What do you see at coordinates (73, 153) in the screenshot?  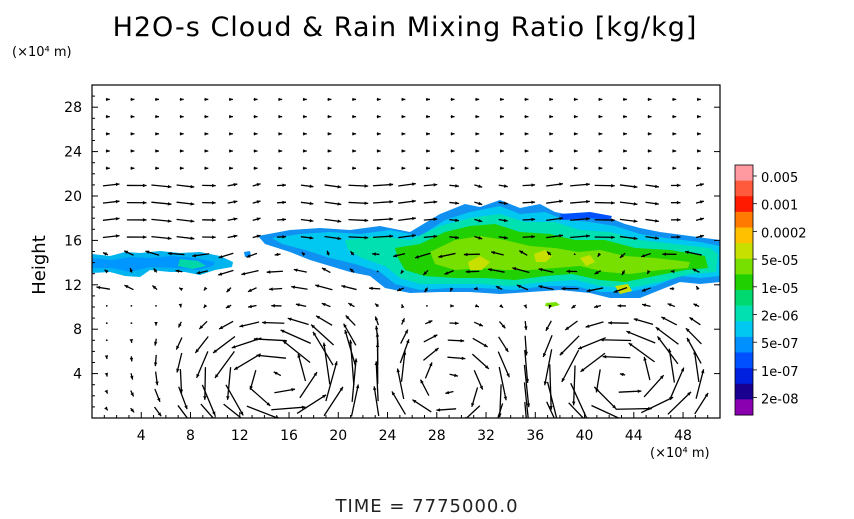 I see `y-tick-label: 24` at bounding box center [73, 153].